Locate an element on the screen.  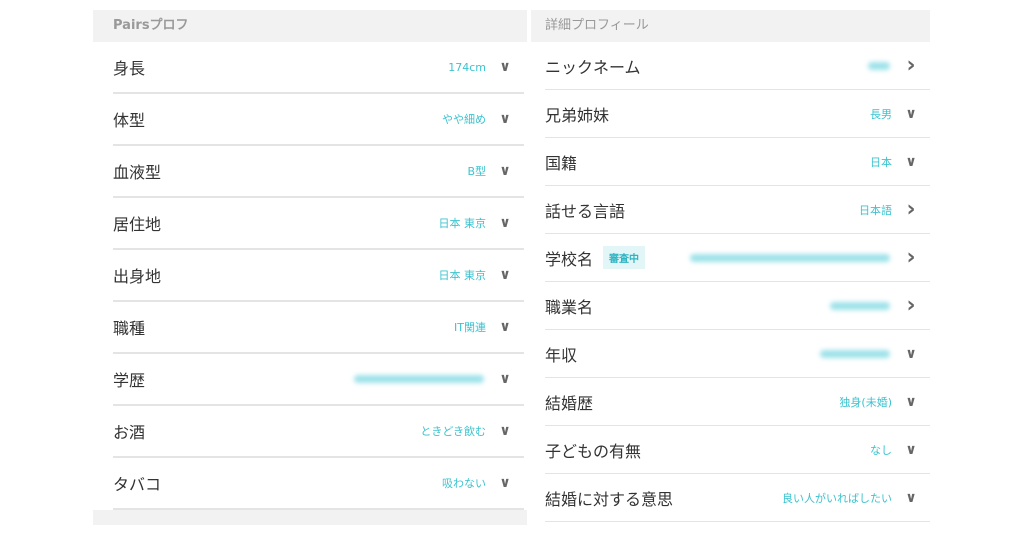
row-label: 出身地 is located at coordinates (137, 276).